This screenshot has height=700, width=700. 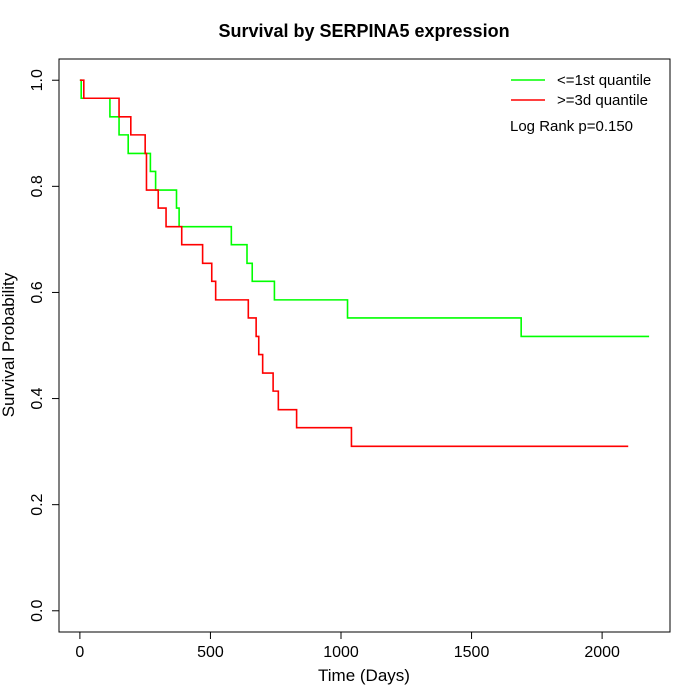 I want to click on legend-label-2: >=3d quantile, so click(x=602, y=100).